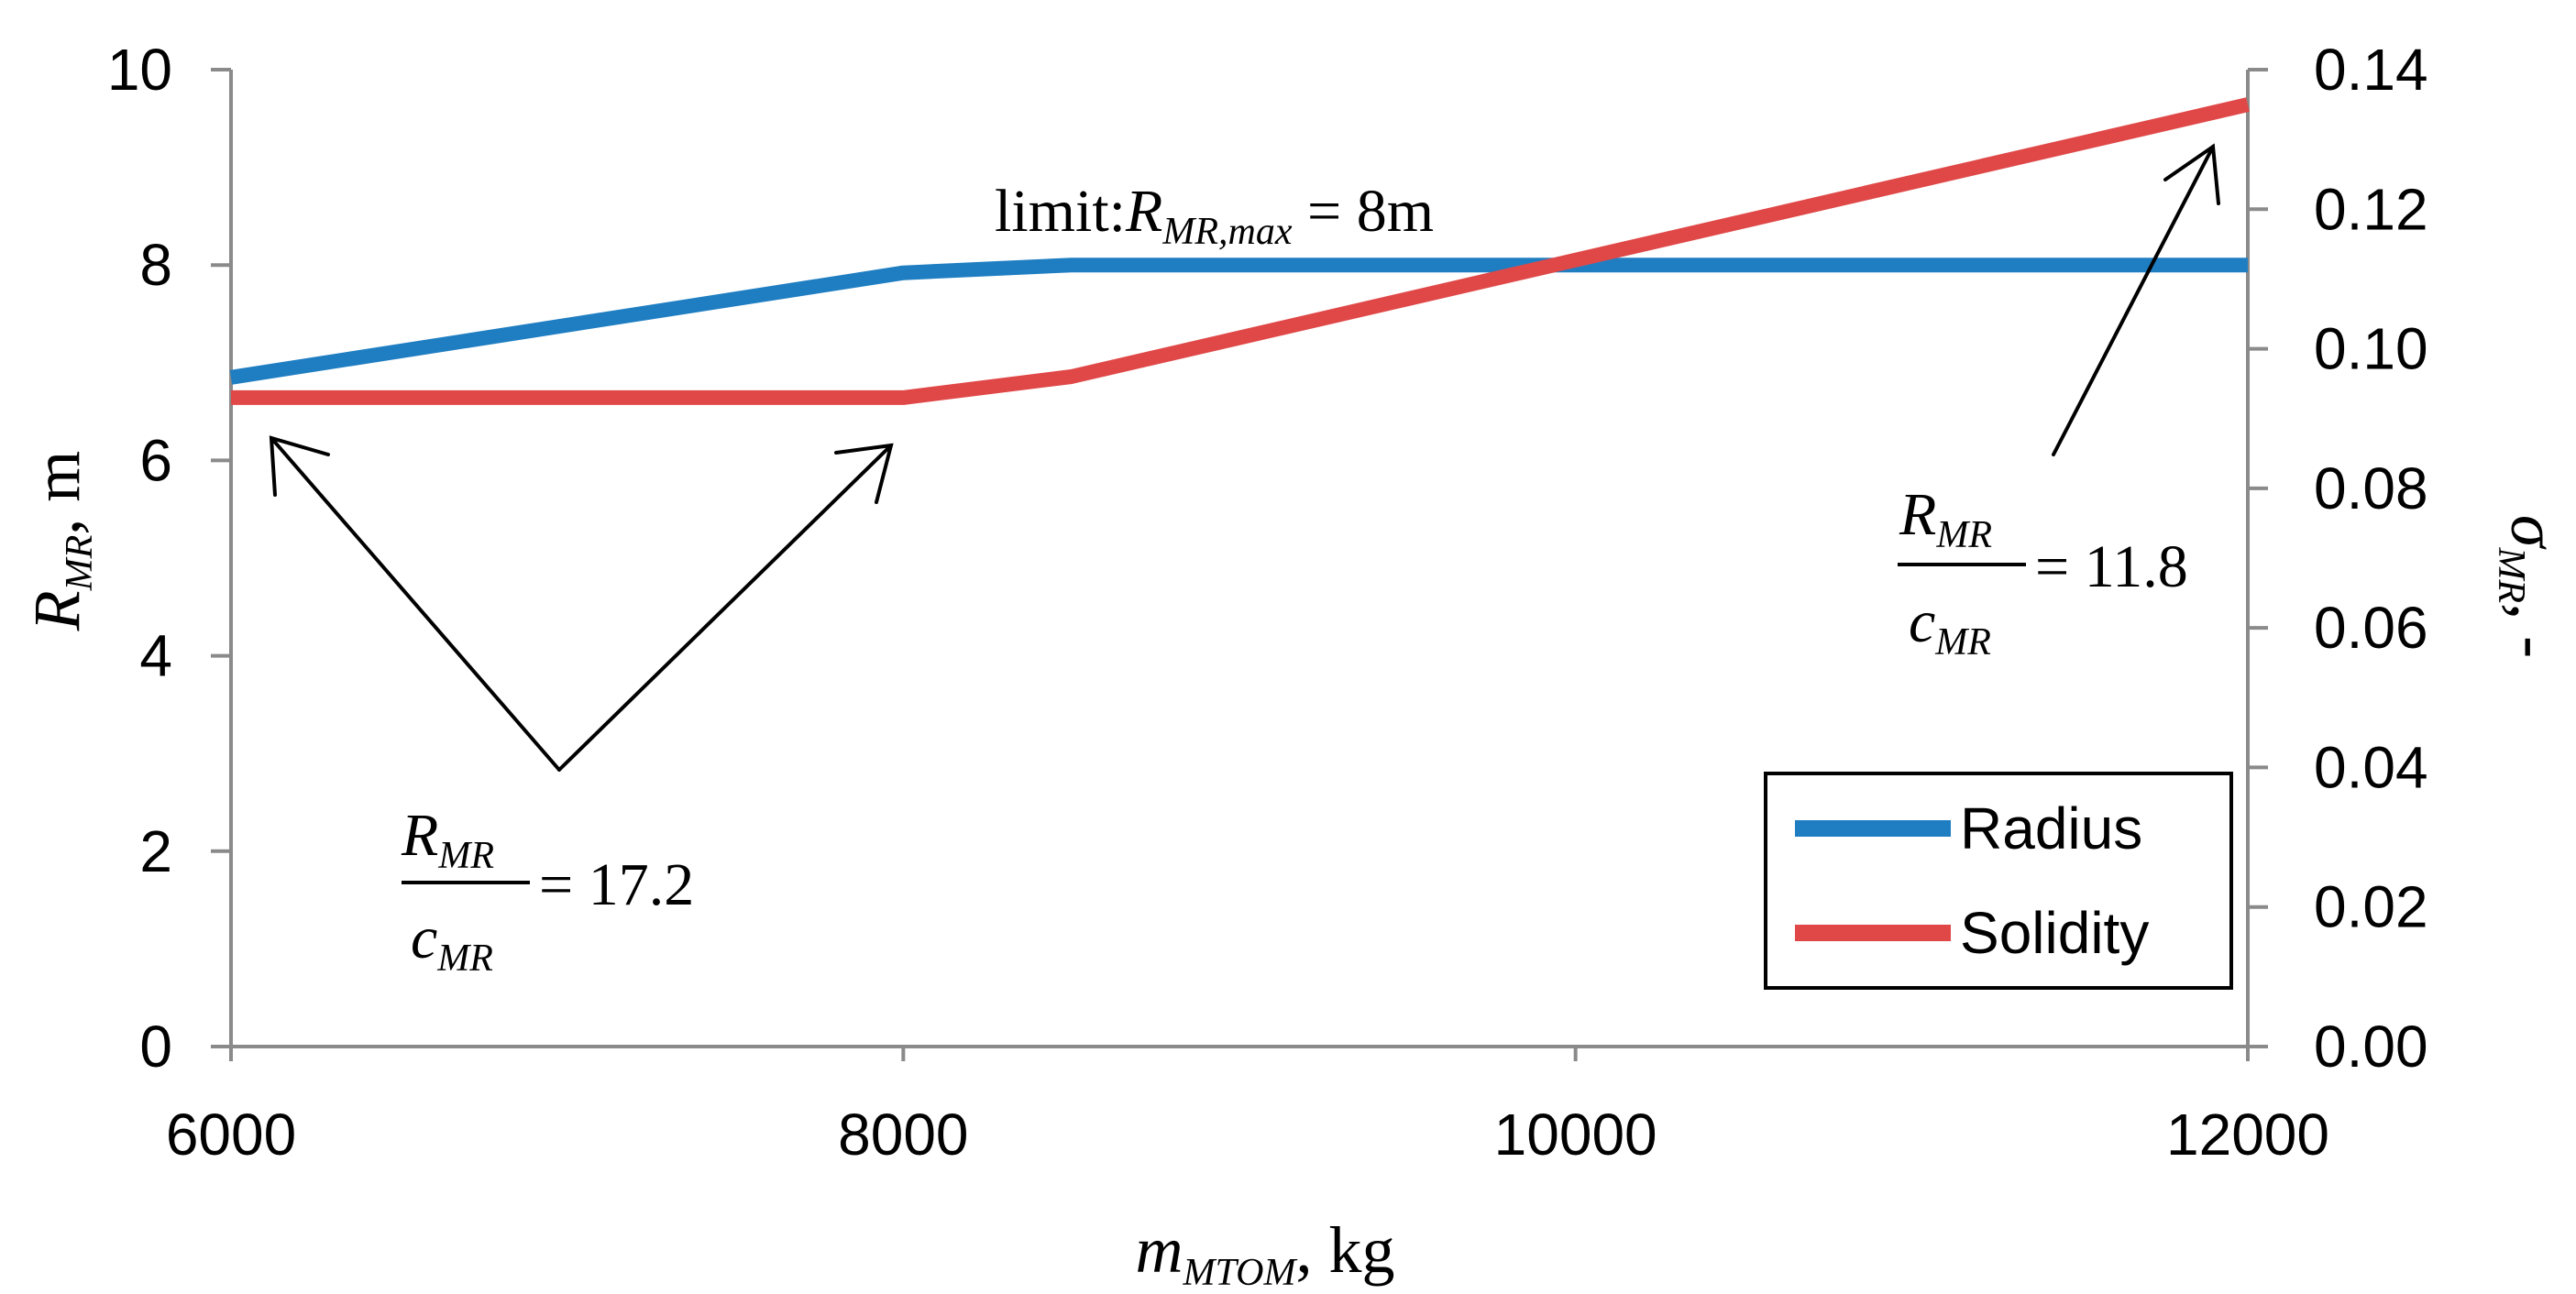 Image resolution: width=2576 pixels, height=1294 pixels. Describe the element at coordinates (2371, 209) in the screenshot. I see `y-right-tick-label: 0.12` at that location.